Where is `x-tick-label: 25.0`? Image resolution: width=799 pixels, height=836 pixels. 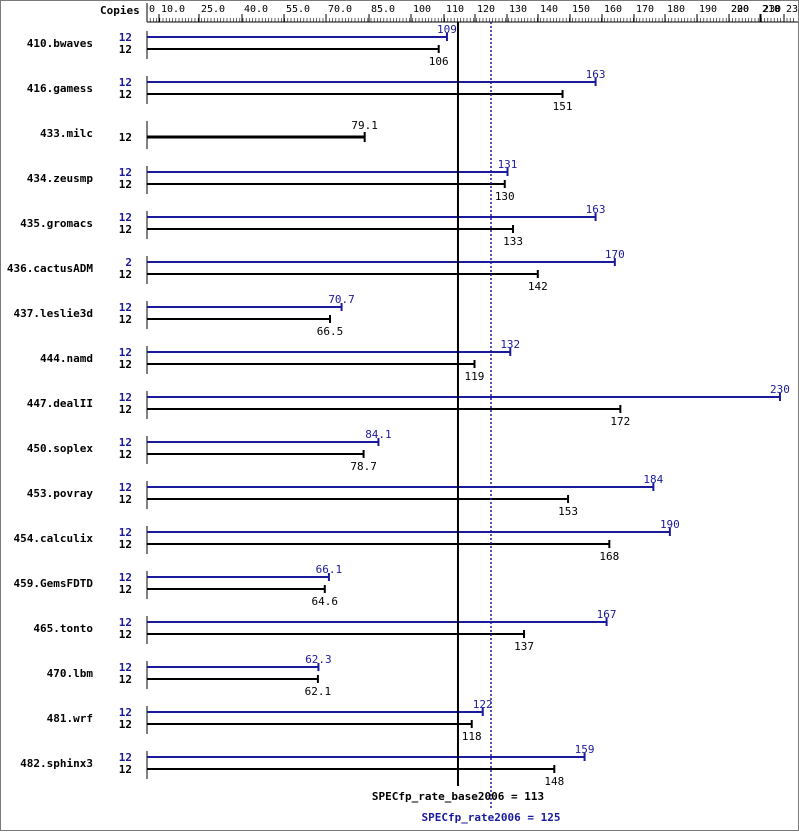
x-tick-label: 25.0 is located at coordinates (213, 9).